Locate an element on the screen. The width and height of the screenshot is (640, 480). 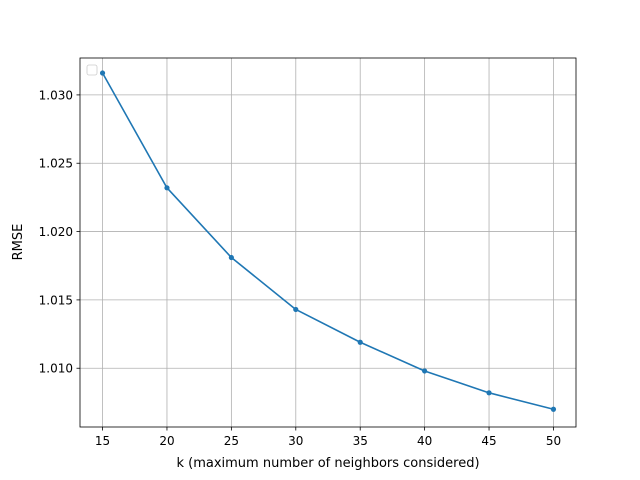
legend-box is located at coordinates (92, 70).